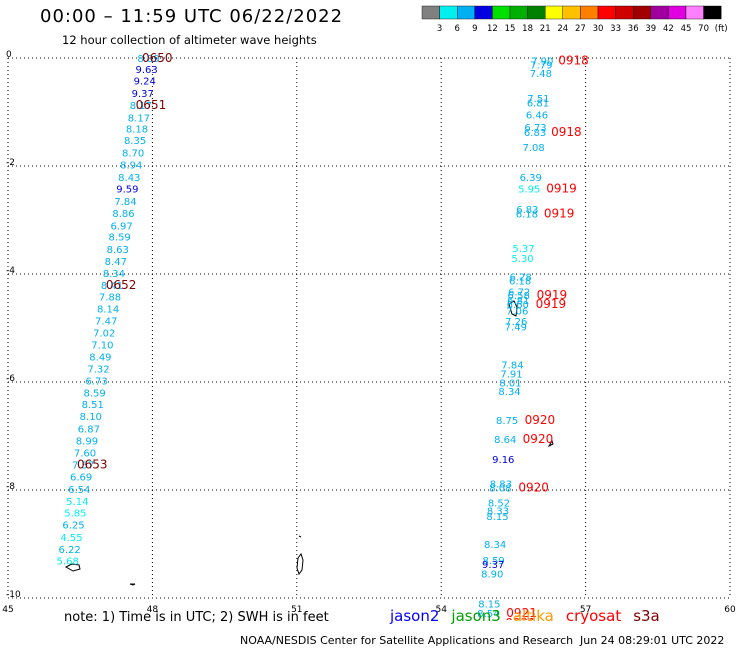 The width and height of the screenshot is (740, 650). Describe the element at coordinates (593, 616) in the screenshot. I see `legend-cryosat: cryosat` at that location.